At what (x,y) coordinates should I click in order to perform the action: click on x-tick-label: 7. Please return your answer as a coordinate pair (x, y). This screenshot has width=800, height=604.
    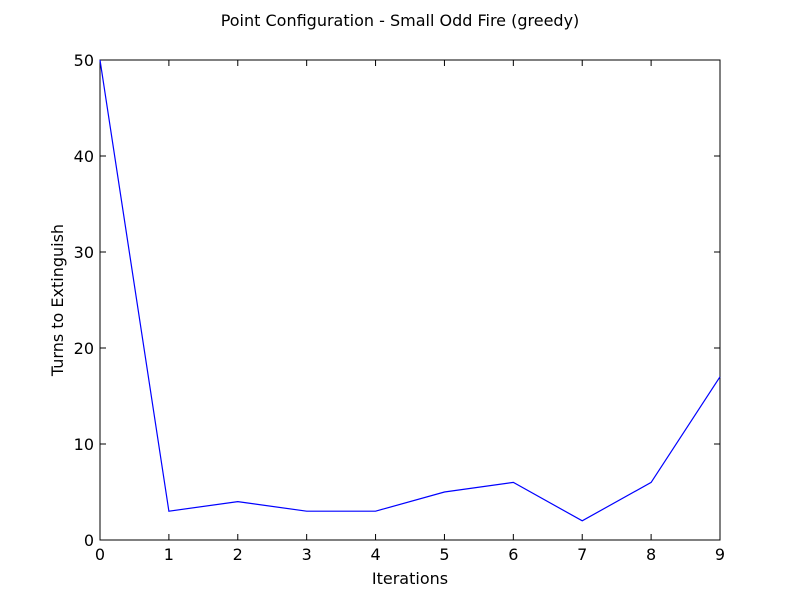
    Looking at the image, I should click on (582, 554).